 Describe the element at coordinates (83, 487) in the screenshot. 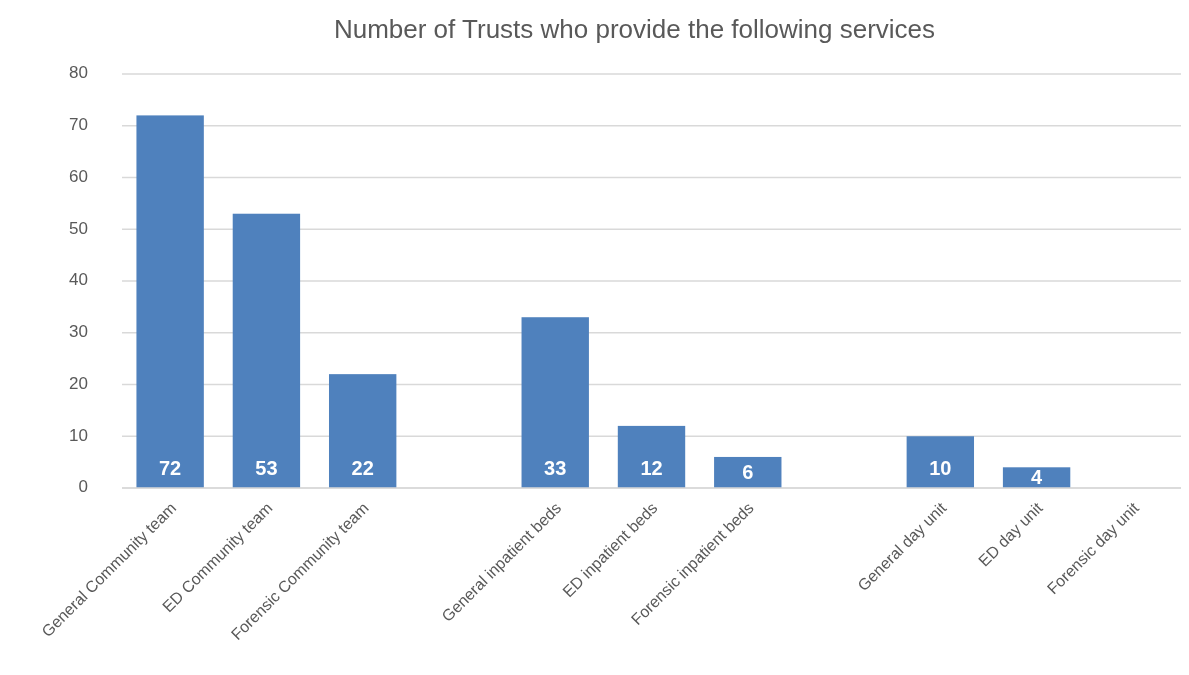

I see `y-tick-label: 0` at that location.